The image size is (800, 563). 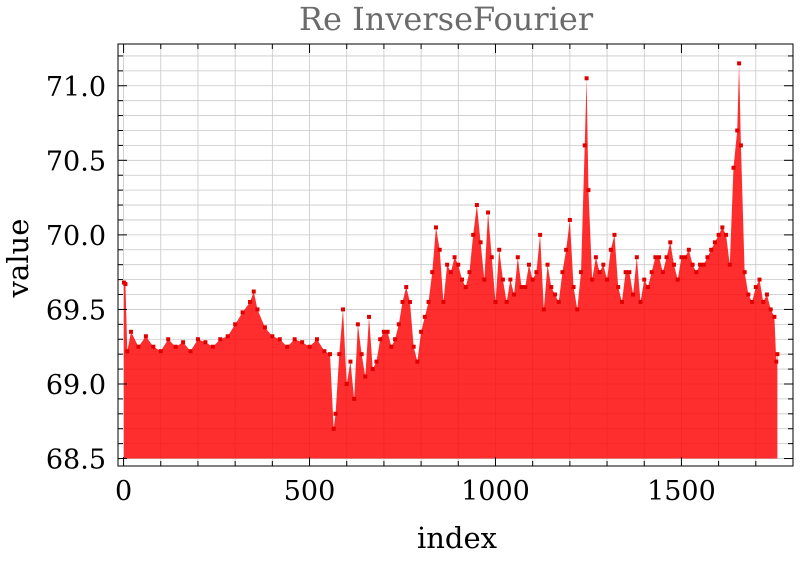 What do you see at coordinates (457, 538) in the screenshot?
I see `x-axis-label: index` at bounding box center [457, 538].